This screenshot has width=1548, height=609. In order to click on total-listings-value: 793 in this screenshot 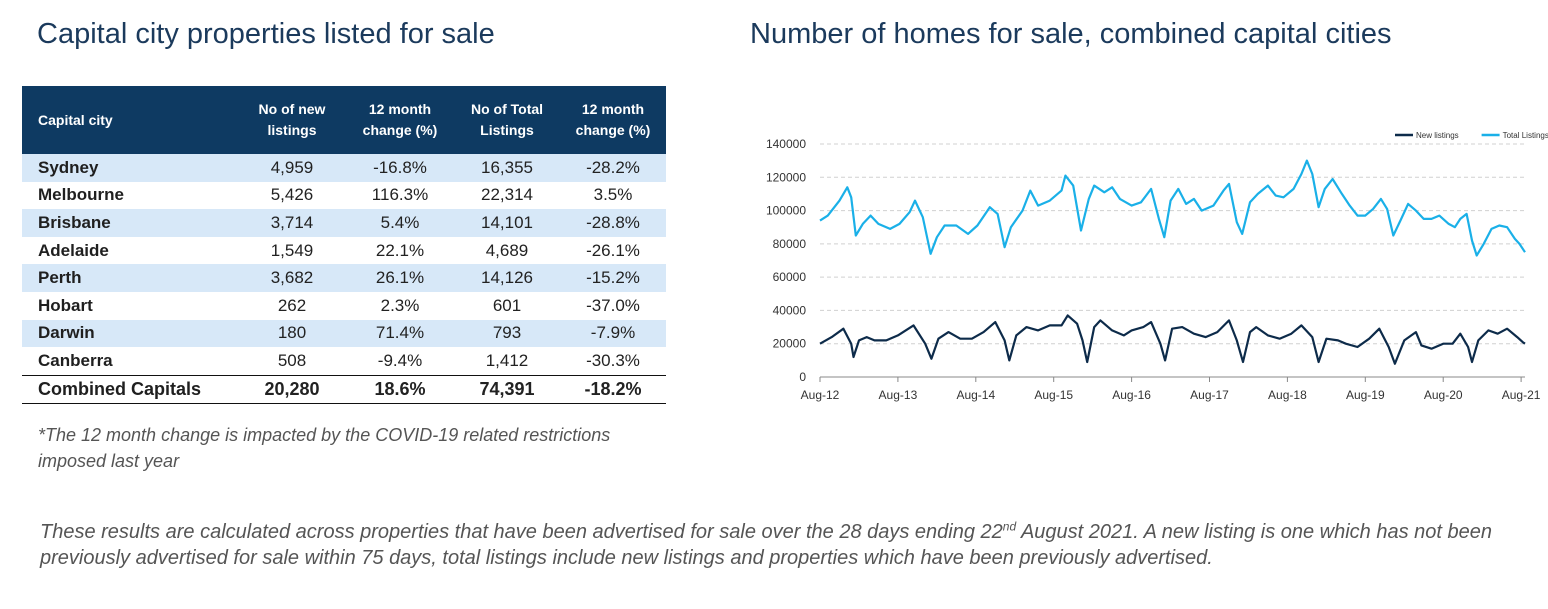, I will do `click(507, 333)`.